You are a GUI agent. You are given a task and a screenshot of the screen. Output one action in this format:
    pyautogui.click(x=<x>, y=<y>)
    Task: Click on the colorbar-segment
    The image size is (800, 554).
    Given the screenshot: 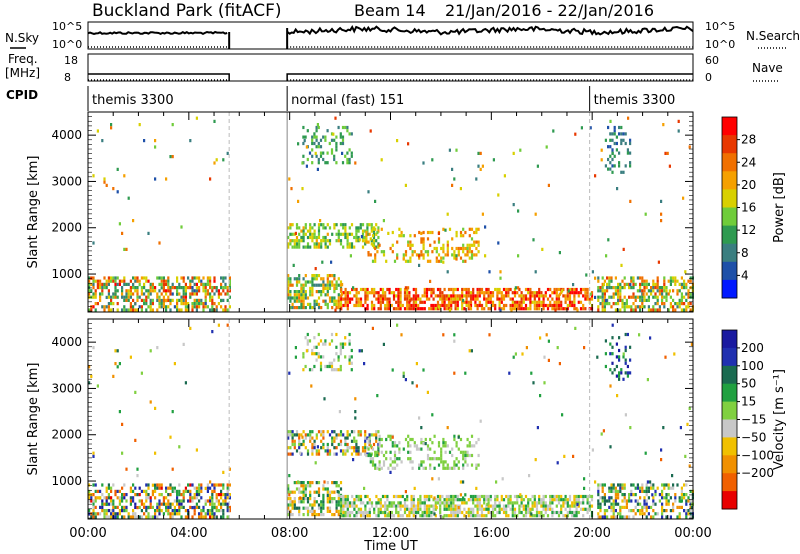 What is the action you would take?
    pyautogui.click(x=729, y=235)
    